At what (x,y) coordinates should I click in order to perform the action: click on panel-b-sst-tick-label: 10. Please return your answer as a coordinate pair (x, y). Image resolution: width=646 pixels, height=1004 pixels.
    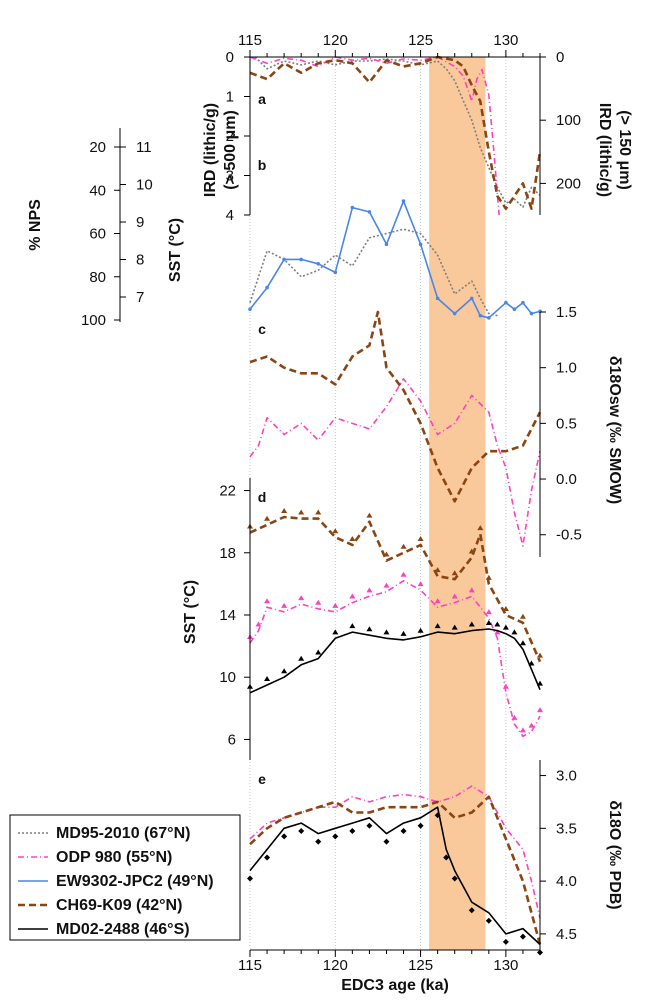
    Looking at the image, I should click on (144, 185).